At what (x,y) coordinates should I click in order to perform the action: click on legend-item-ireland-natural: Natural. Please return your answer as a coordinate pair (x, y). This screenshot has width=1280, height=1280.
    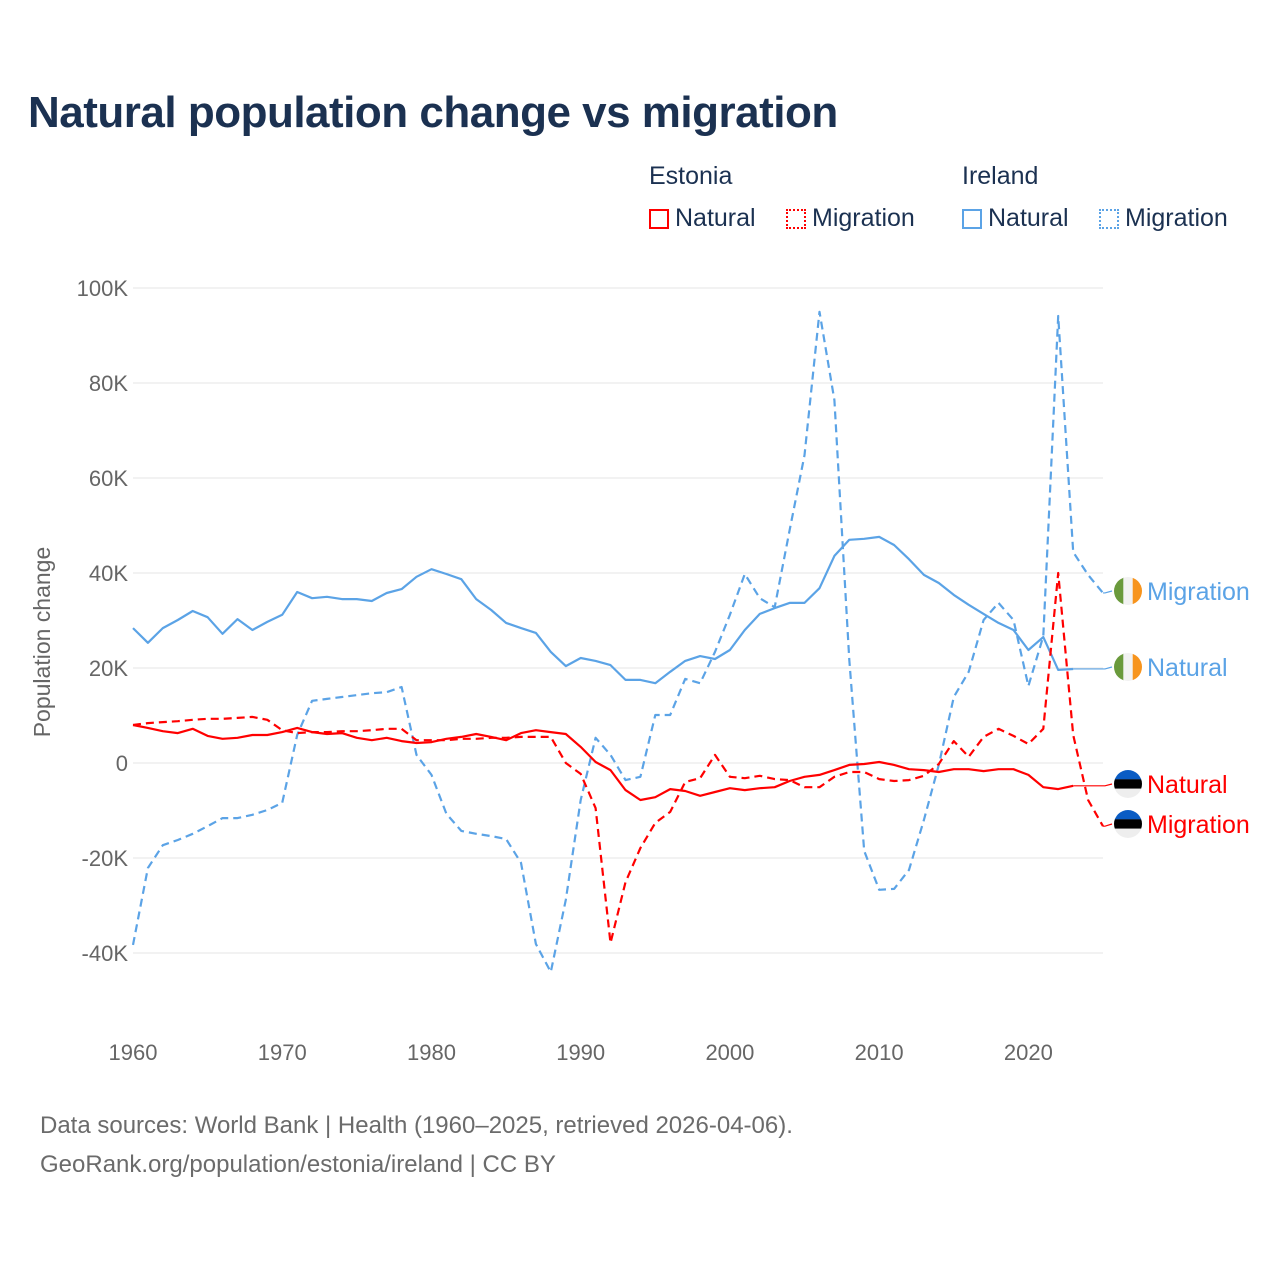
    Looking at the image, I should click on (1015, 218).